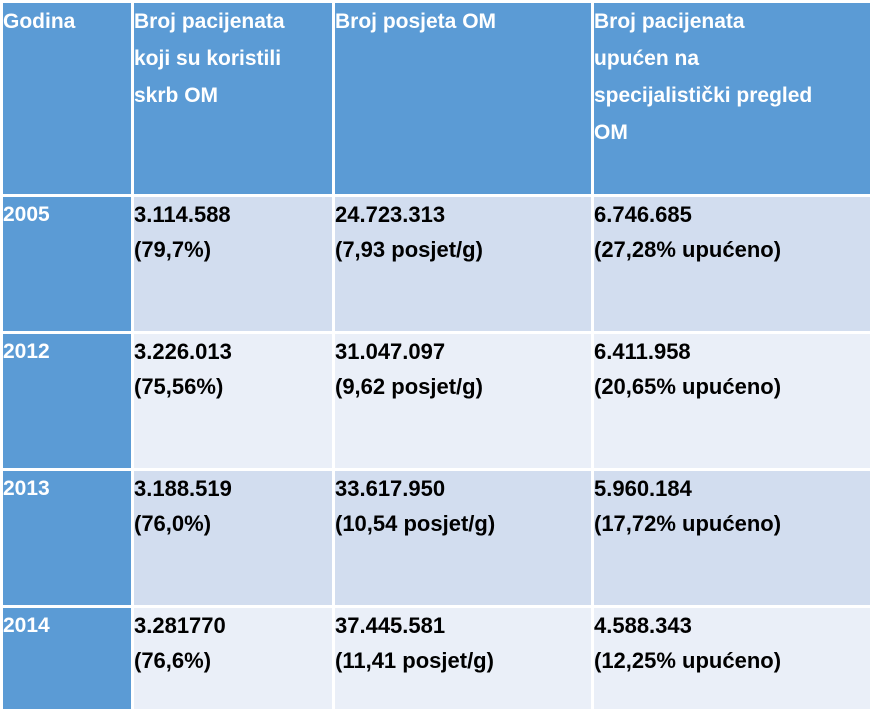 The width and height of the screenshot is (872, 713). I want to click on visits-cell: 24.723.313 (7,93 posjet/g), so click(463, 264).